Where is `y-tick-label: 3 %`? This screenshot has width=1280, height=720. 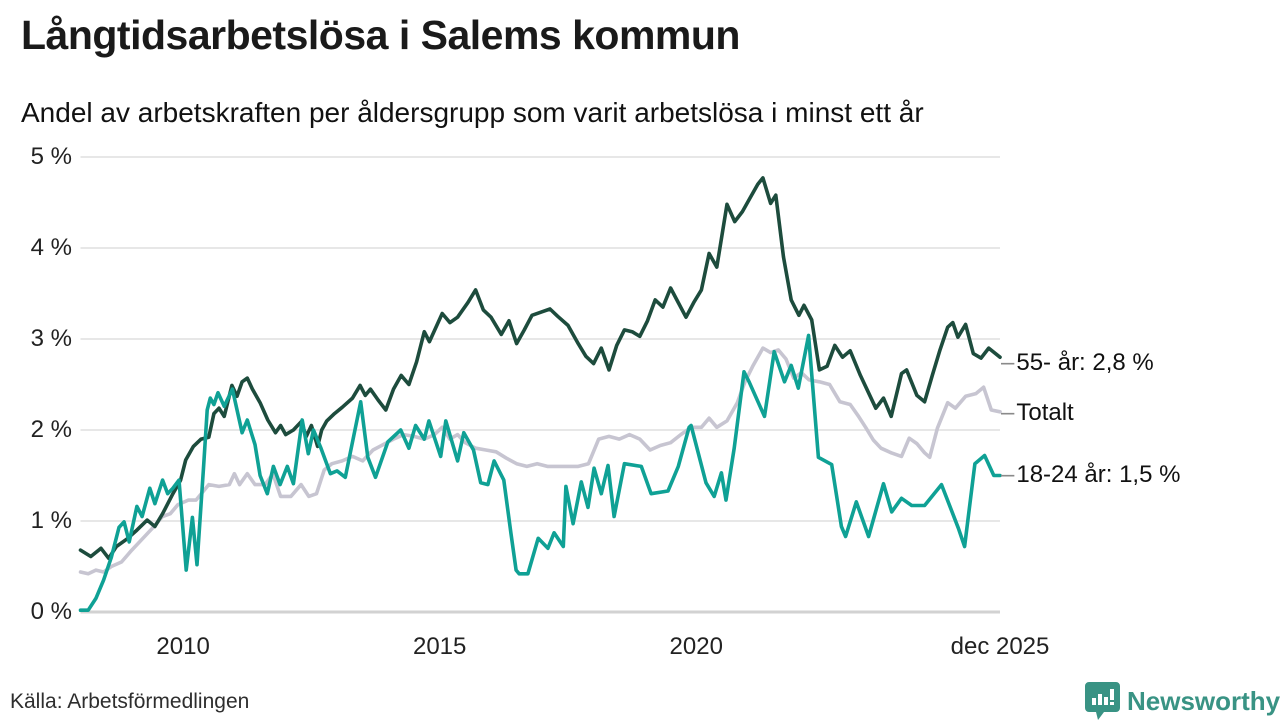 y-tick-label: 3 % is located at coordinates (51, 338).